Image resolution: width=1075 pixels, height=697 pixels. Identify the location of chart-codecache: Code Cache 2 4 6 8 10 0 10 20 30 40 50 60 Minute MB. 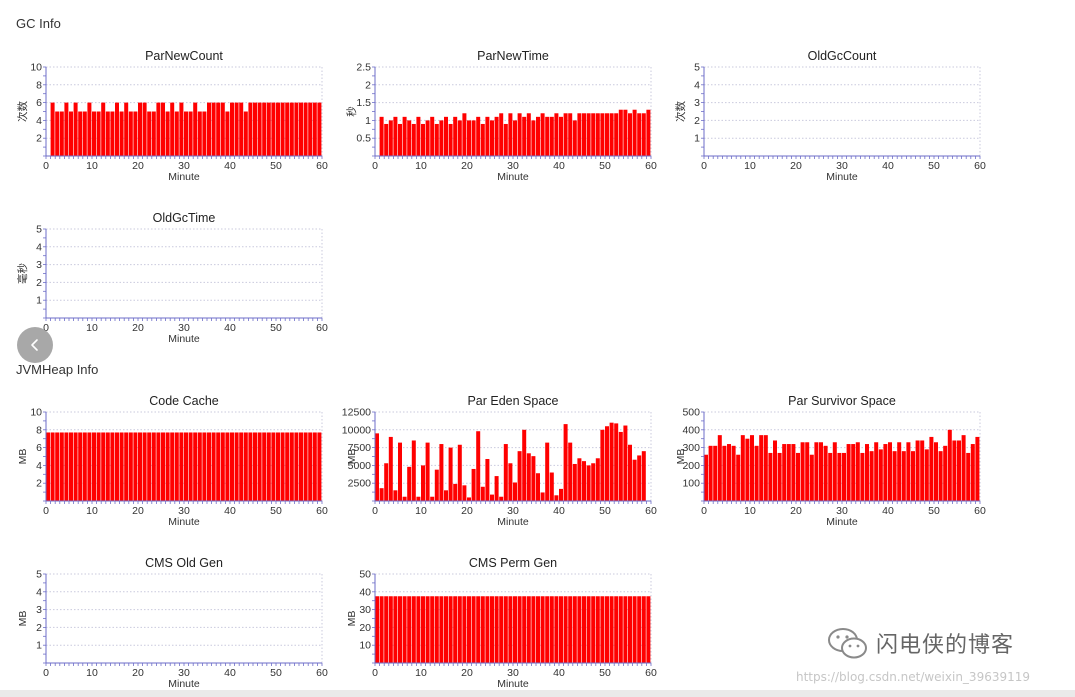
(172, 459).